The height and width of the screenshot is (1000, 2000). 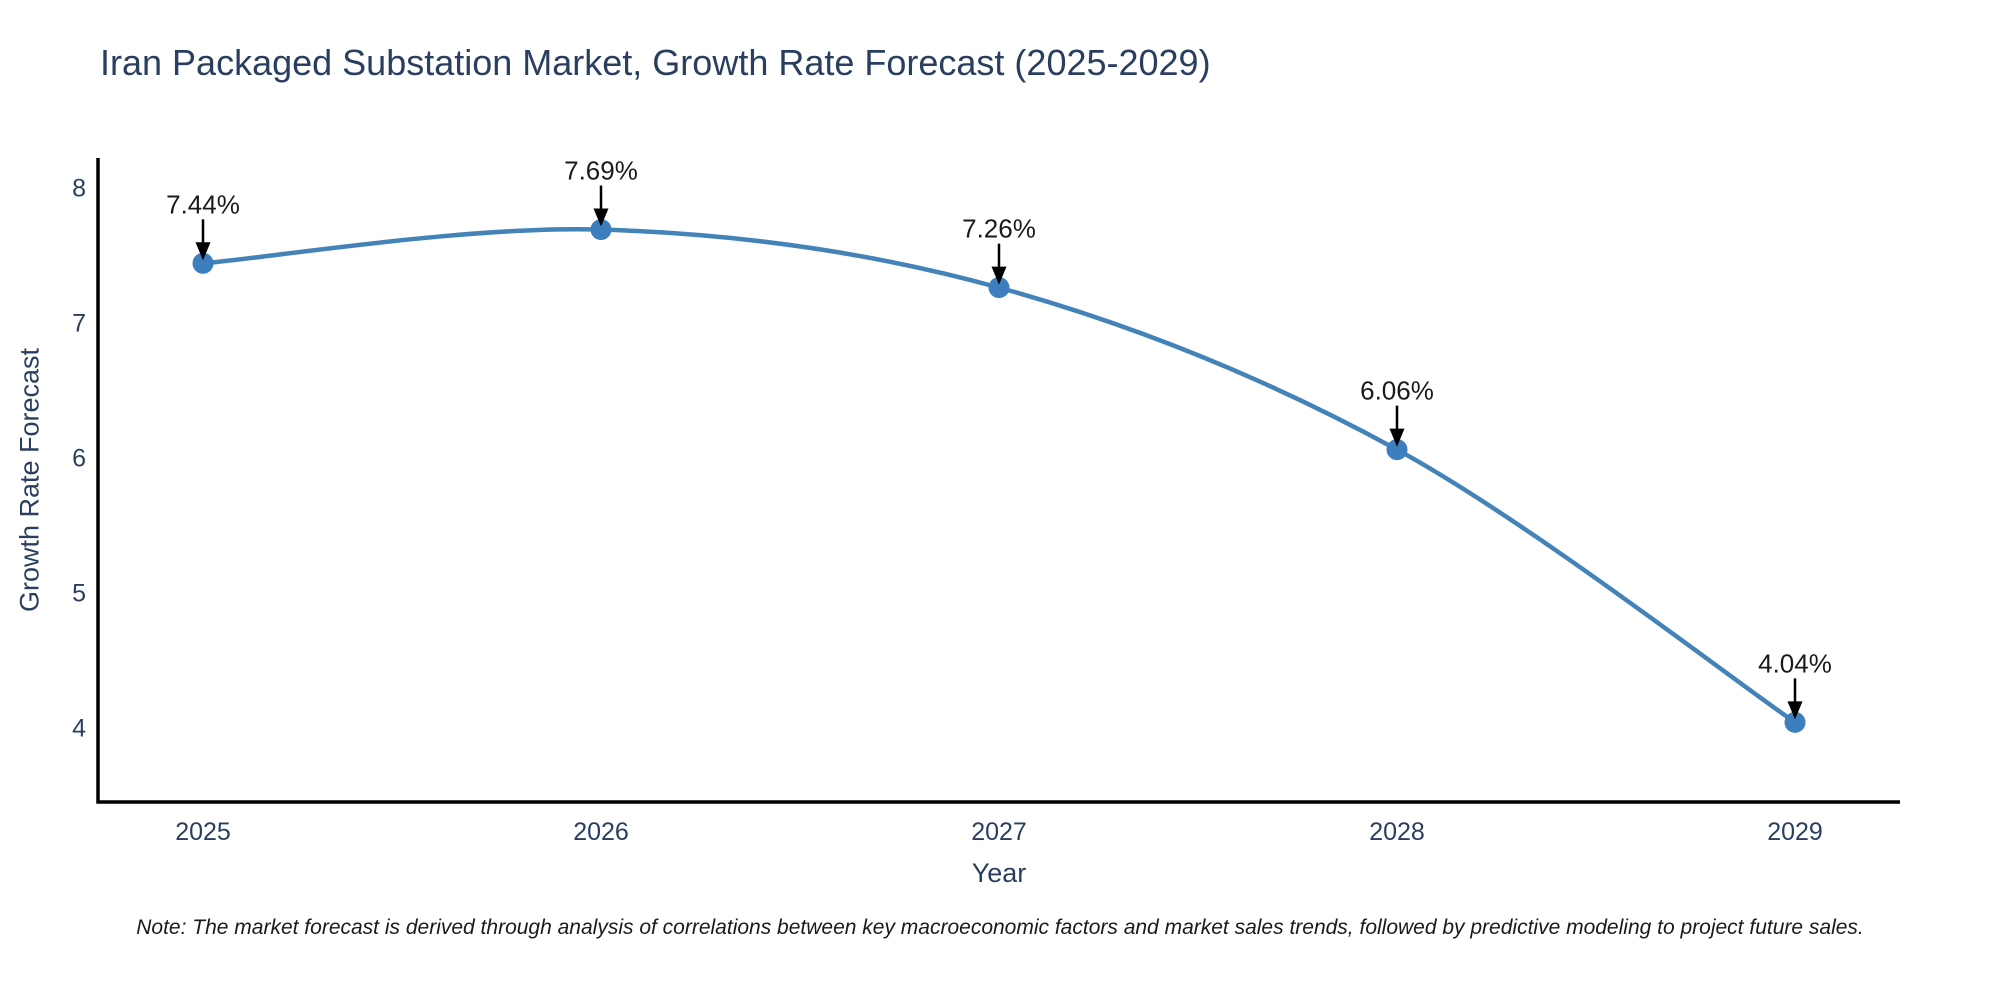 What do you see at coordinates (1795, 663) in the screenshot?
I see `point-value-label: 4.04%` at bounding box center [1795, 663].